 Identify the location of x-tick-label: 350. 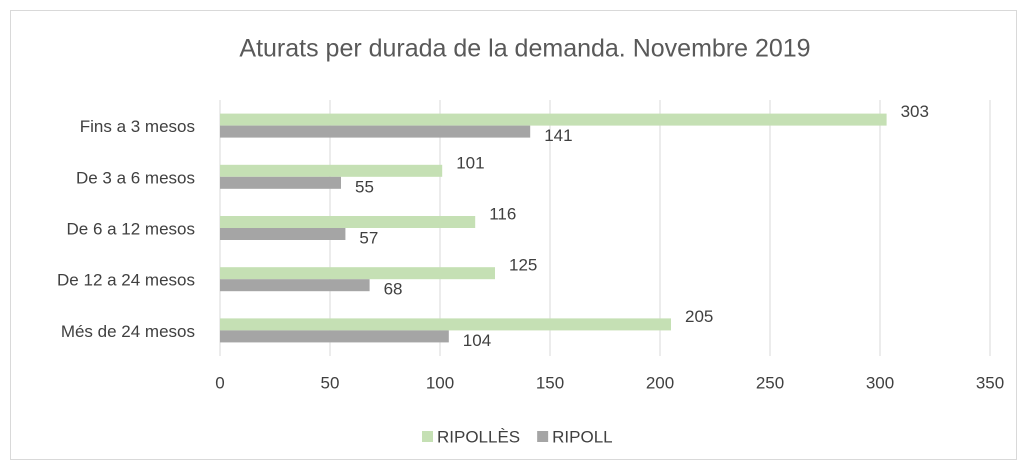
(990, 382).